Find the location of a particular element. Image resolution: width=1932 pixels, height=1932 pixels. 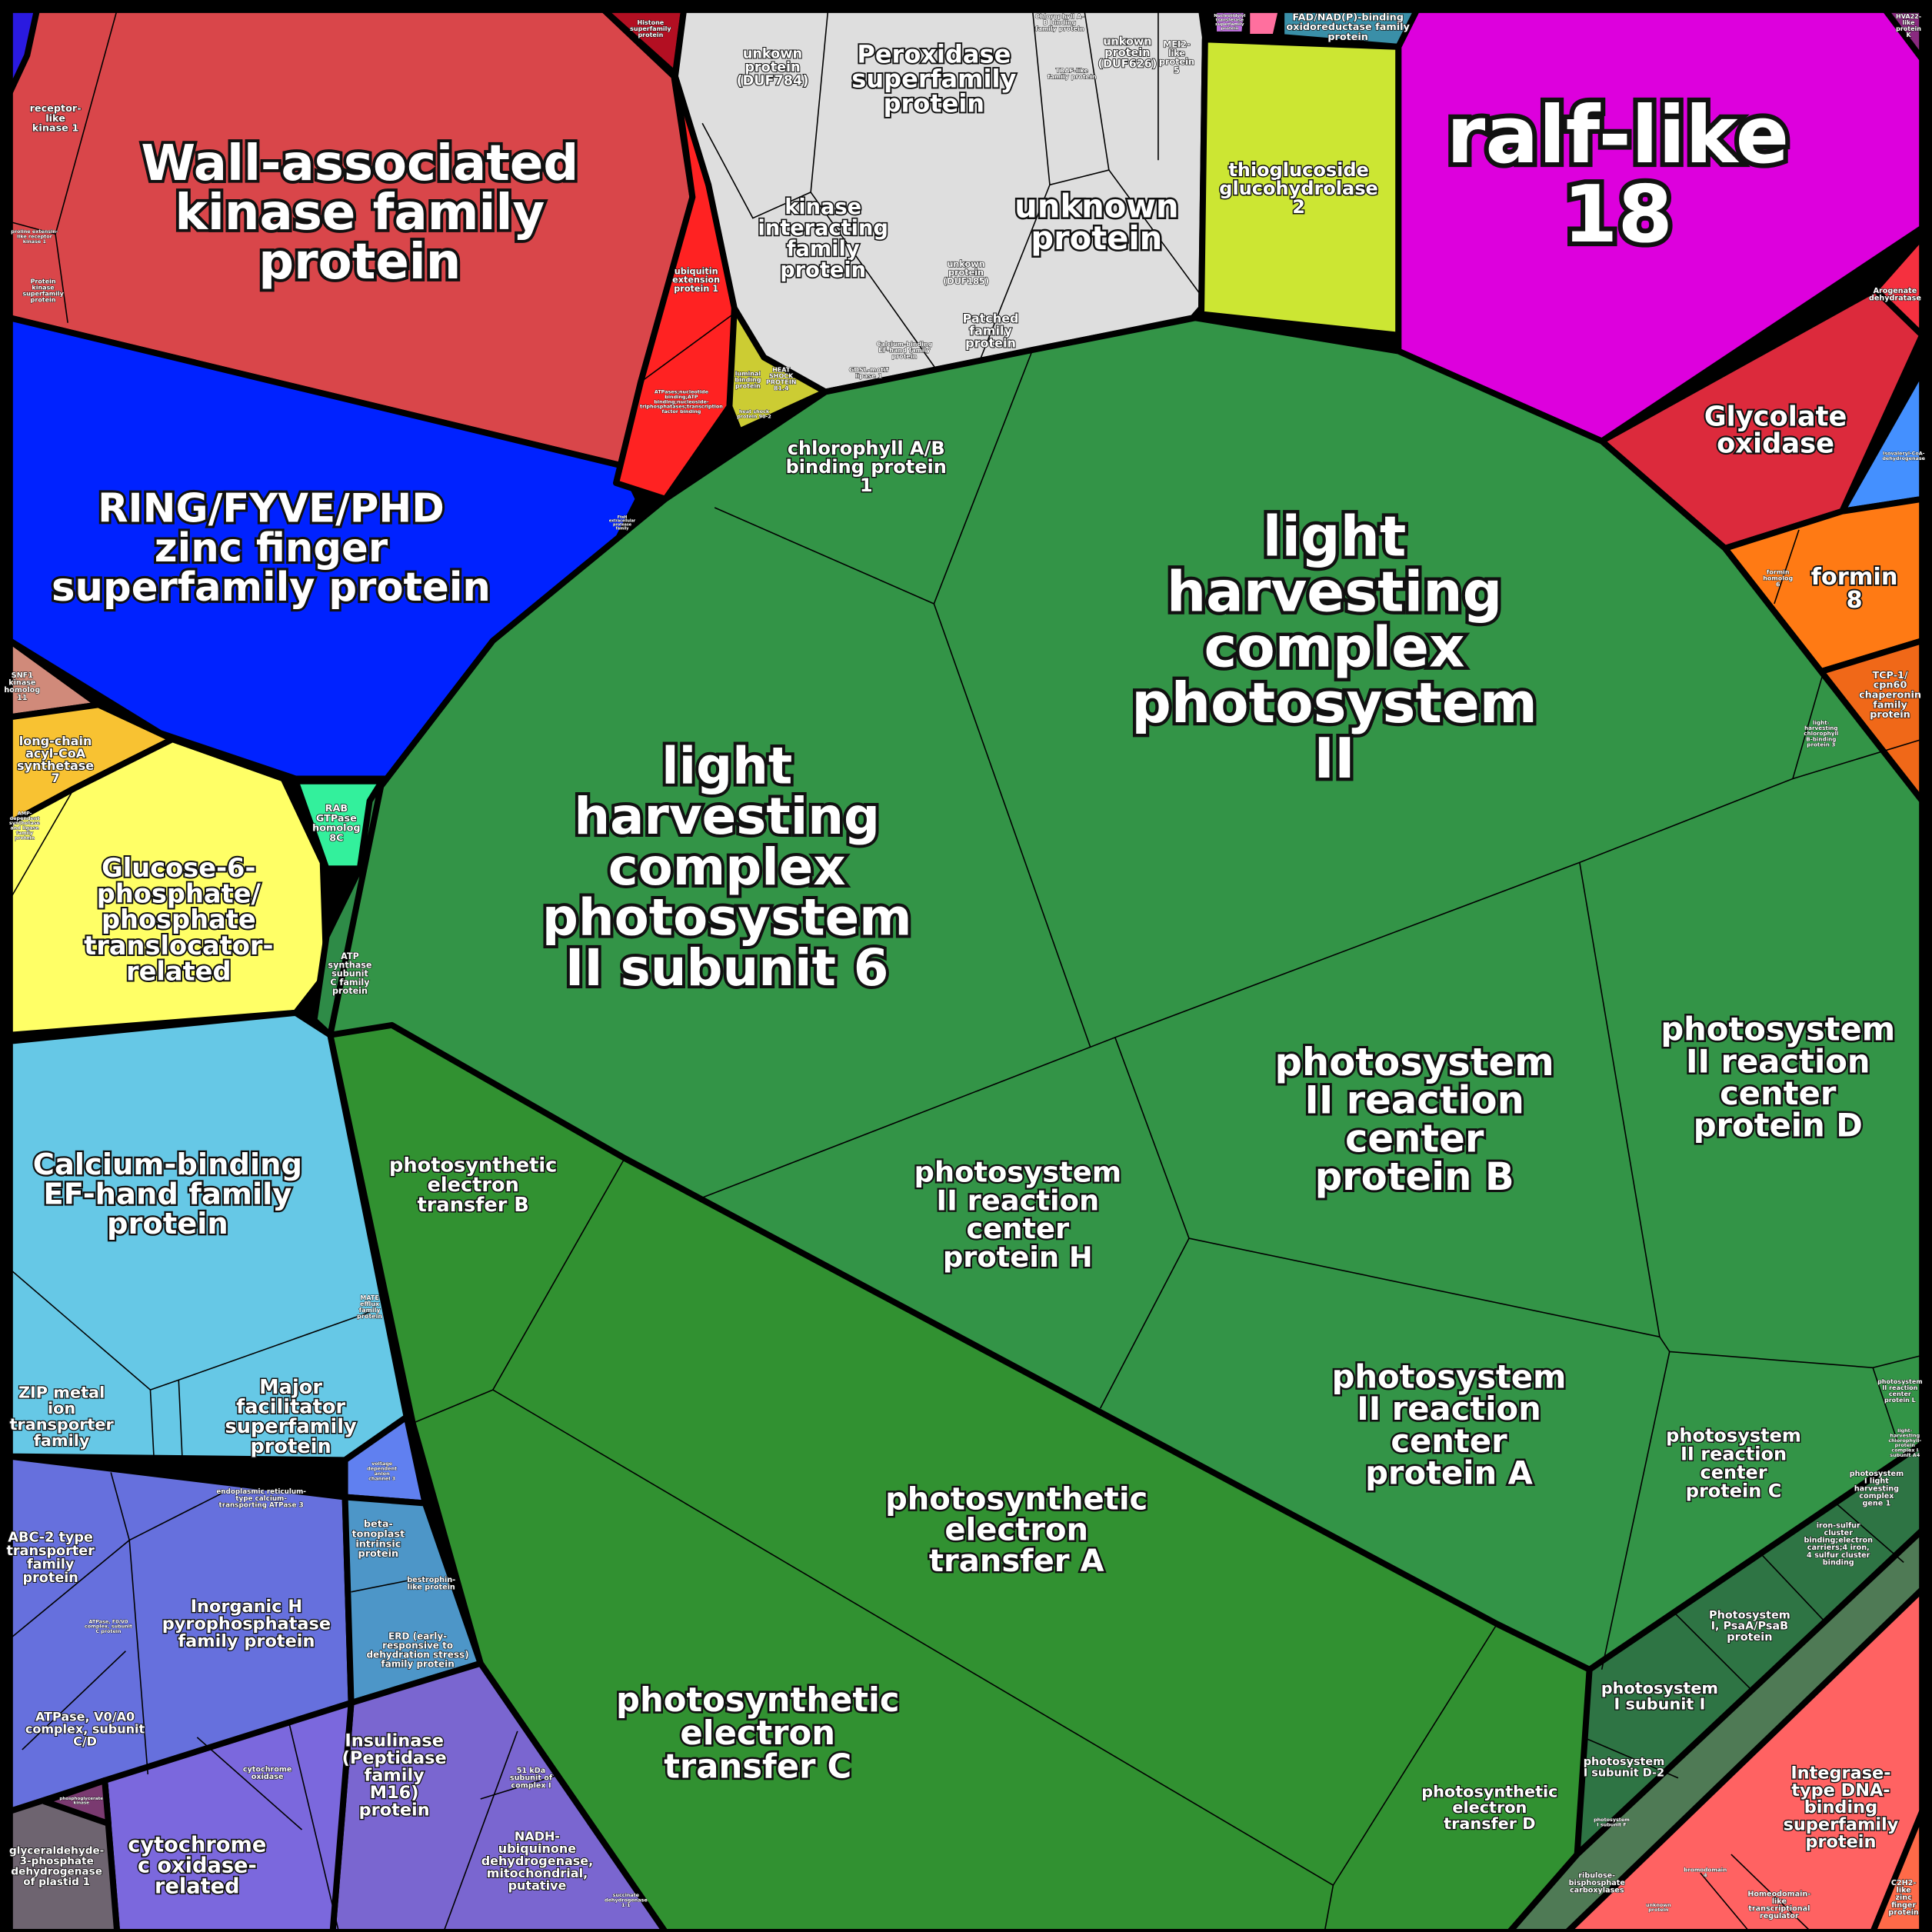

label-rab: RAB GTPase homolog 8C is located at coordinates (336, 822).